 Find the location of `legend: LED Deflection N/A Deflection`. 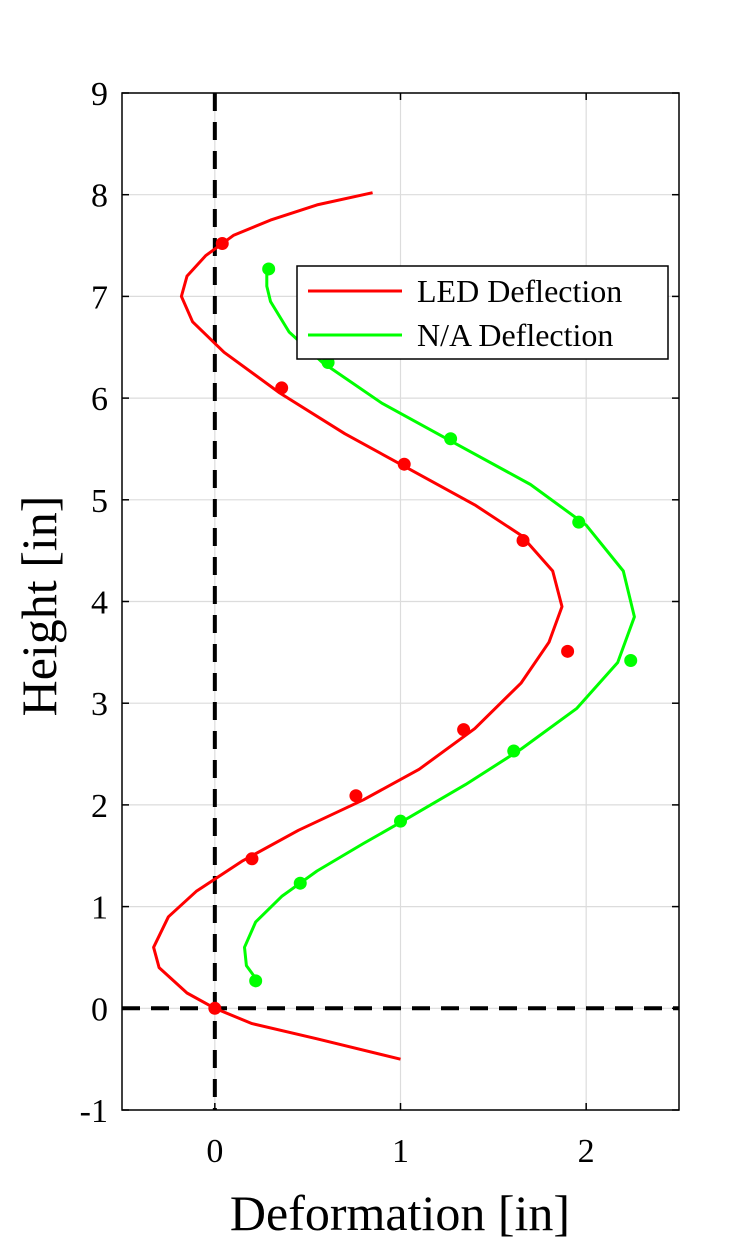

legend: LED Deflection N/A Deflection is located at coordinates (482, 312).